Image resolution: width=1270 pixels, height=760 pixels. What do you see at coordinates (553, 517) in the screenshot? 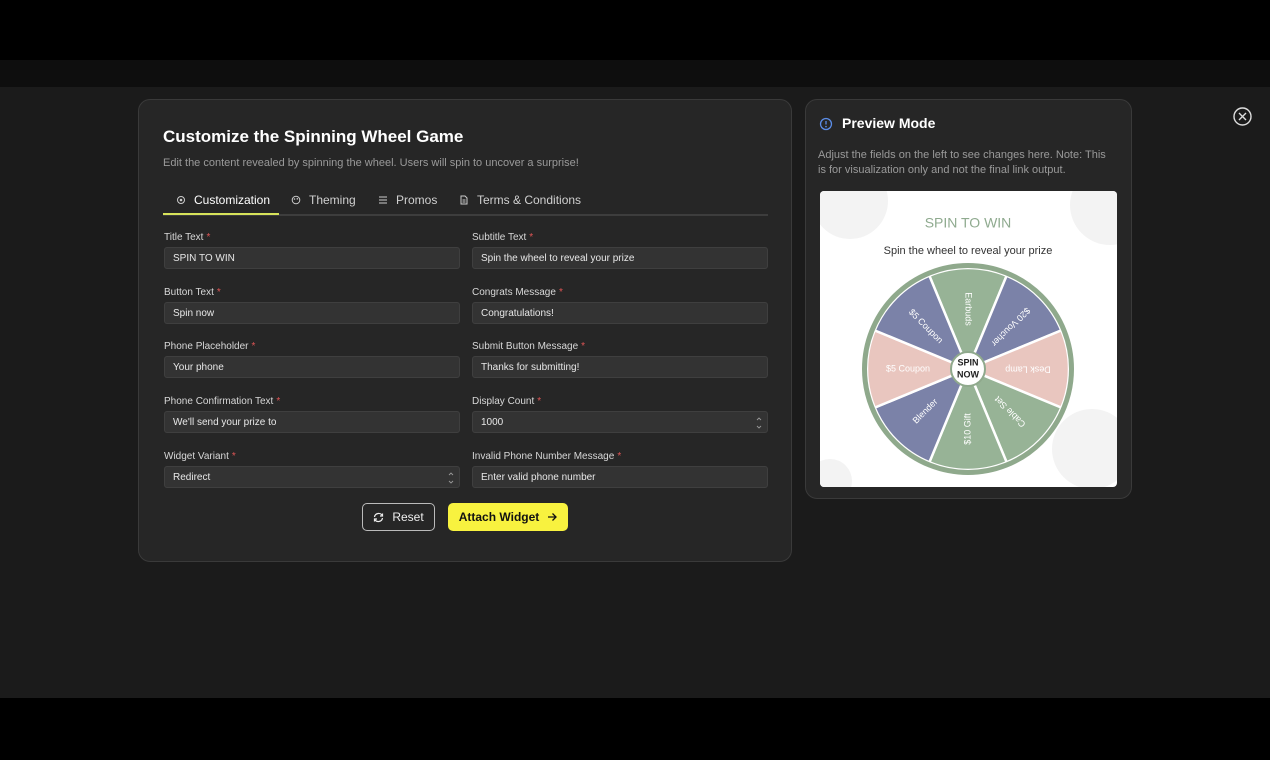
I see `arrow-icon` at bounding box center [553, 517].